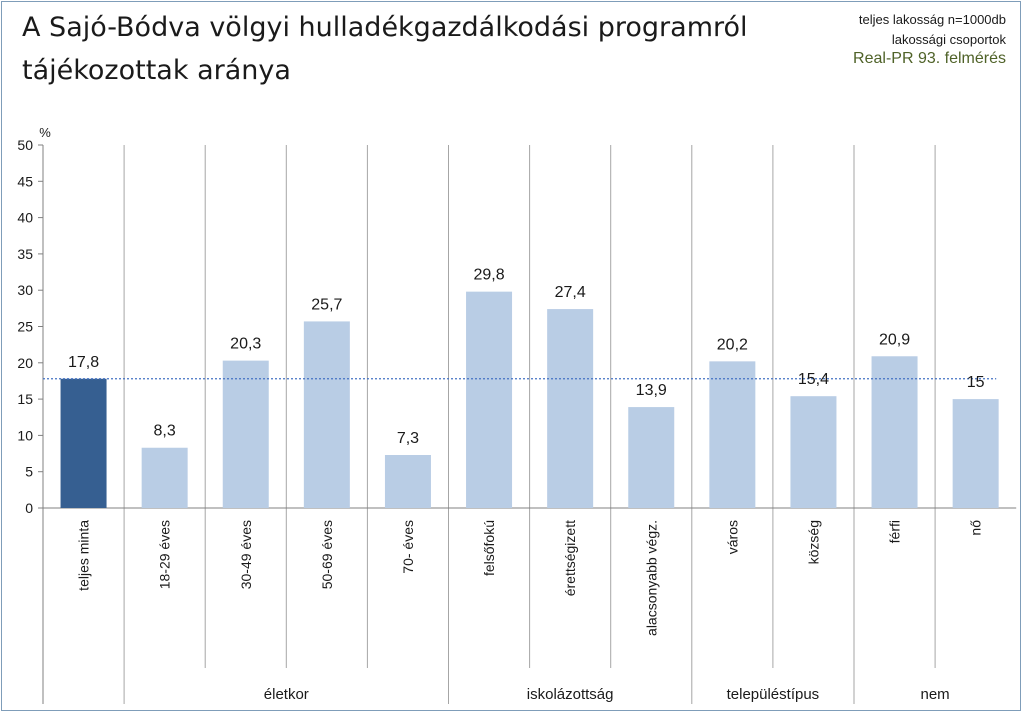  I want to click on y-tick-label: 35, so click(25, 254).